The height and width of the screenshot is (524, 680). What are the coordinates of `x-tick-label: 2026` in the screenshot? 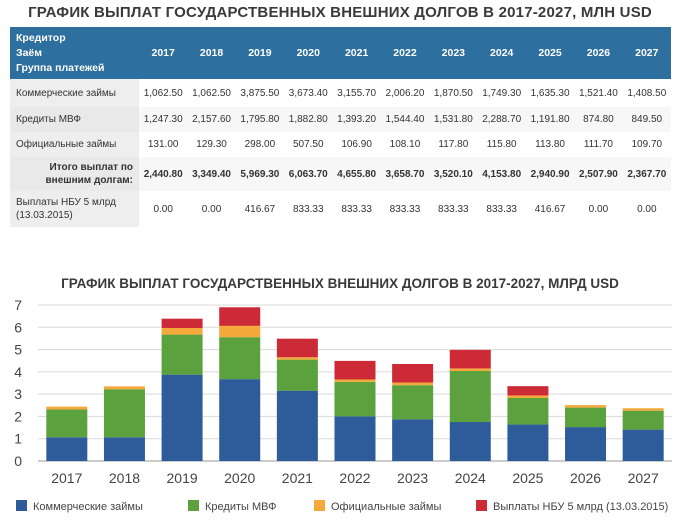 It's located at (585, 478).